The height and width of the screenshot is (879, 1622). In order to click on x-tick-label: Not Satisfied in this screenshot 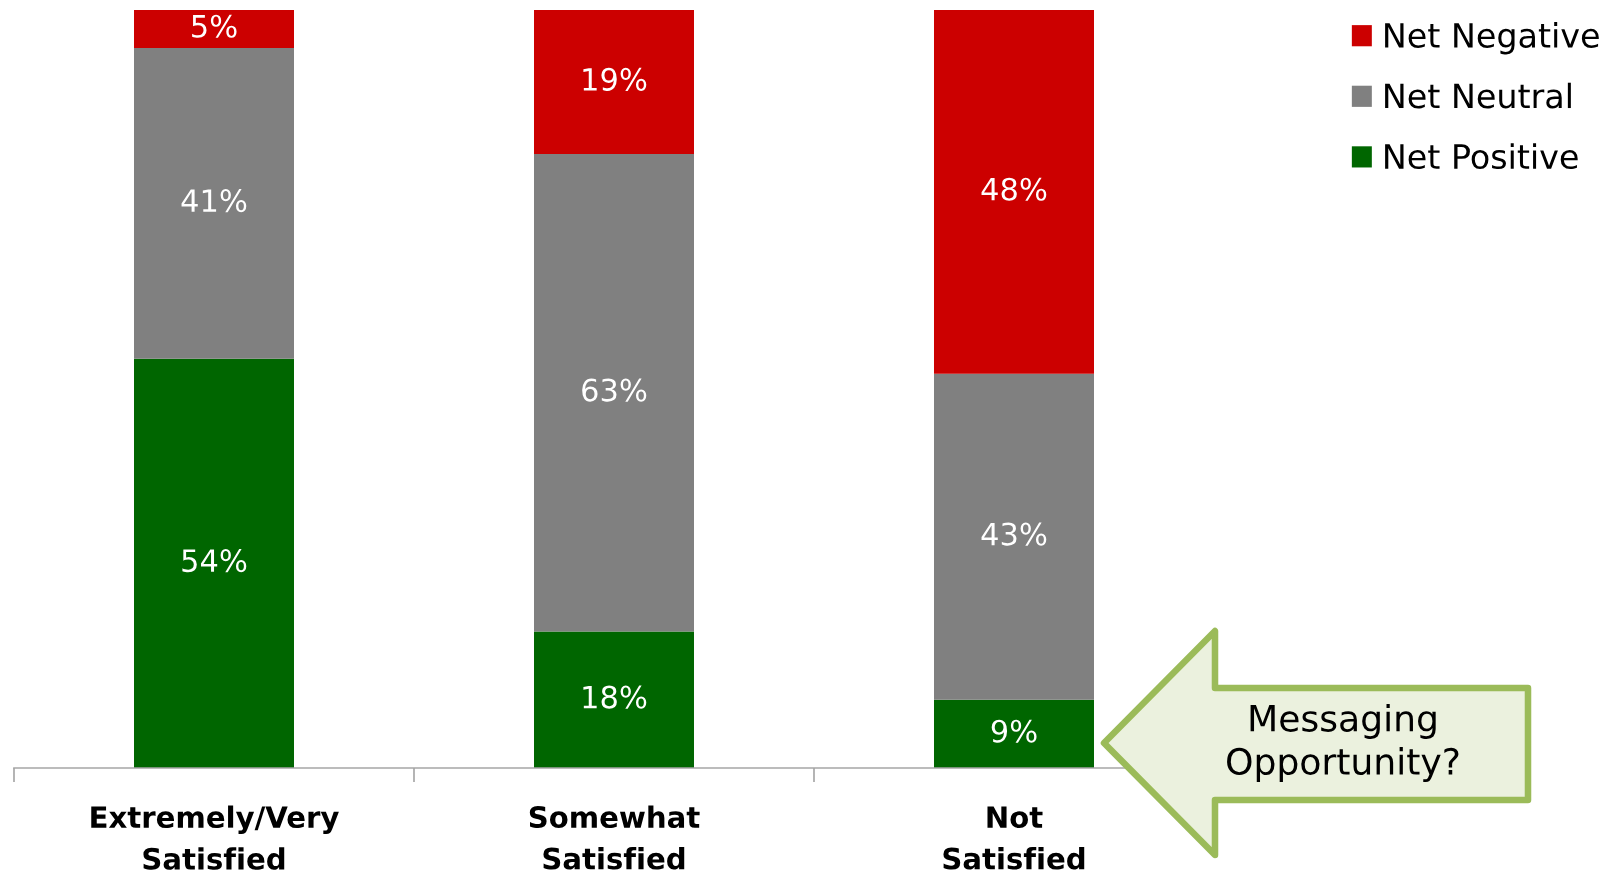, I will do `click(1014, 838)`.